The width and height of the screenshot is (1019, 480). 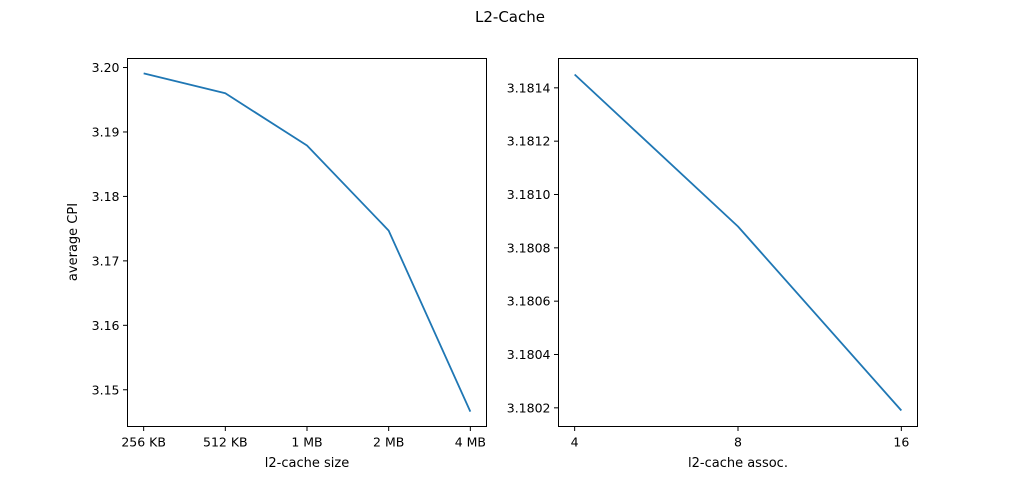 What do you see at coordinates (470, 442) in the screenshot?
I see `left-xtick-label: 4 MB` at bounding box center [470, 442].